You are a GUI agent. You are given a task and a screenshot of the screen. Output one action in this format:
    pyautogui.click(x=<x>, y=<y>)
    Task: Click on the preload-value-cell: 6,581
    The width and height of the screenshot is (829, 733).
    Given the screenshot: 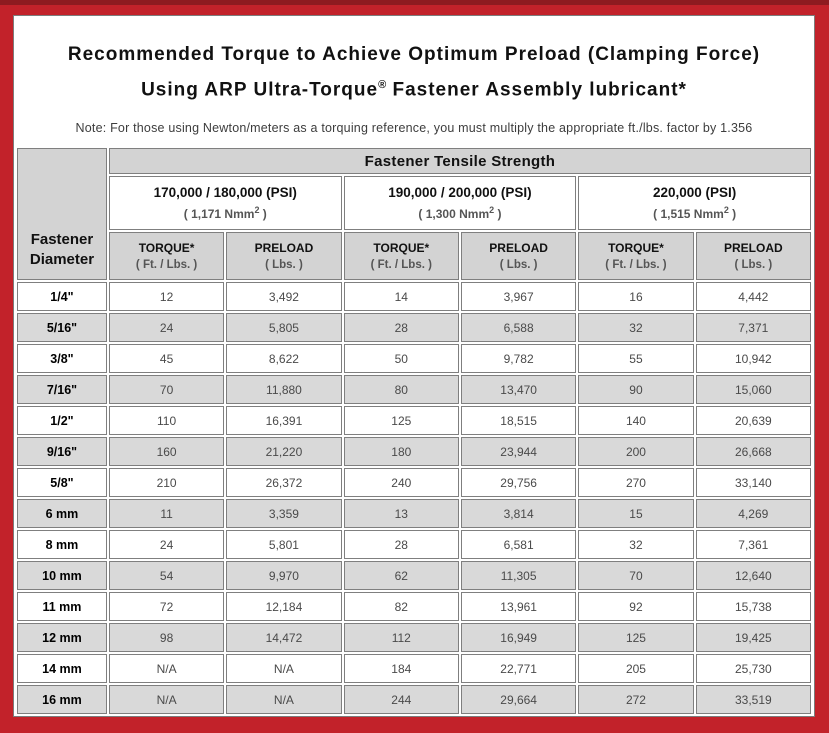 What is the action you would take?
    pyautogui.click(x=518, y=544)
    